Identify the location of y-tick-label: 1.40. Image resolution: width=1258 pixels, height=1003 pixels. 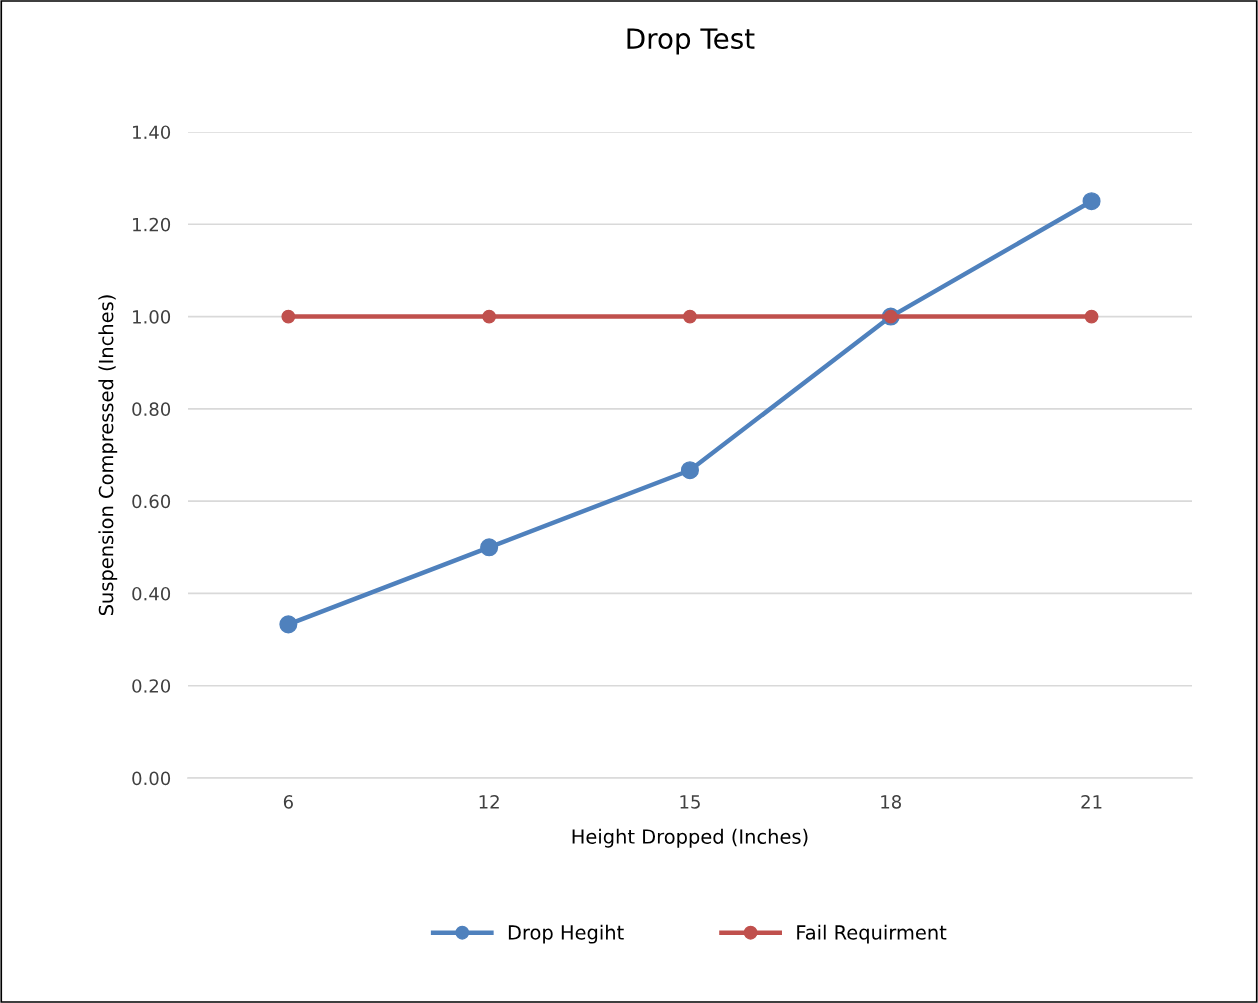
(152, 132).